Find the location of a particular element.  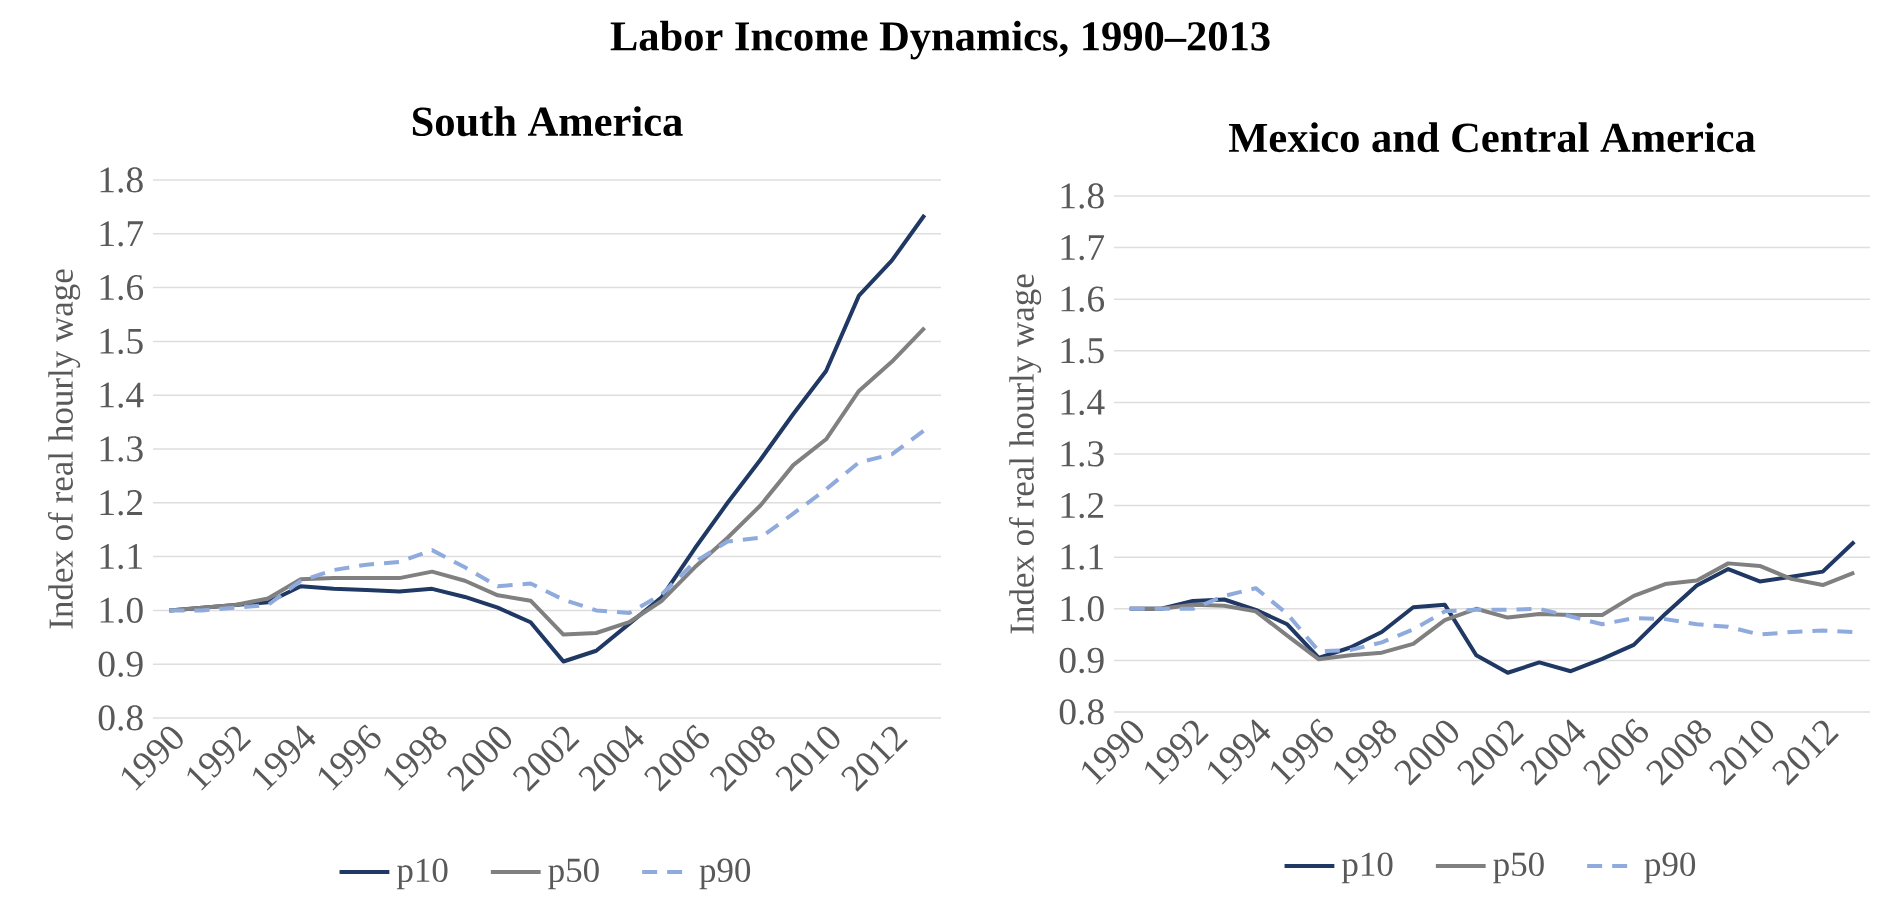

line-series is located at coordinates (547, 522).